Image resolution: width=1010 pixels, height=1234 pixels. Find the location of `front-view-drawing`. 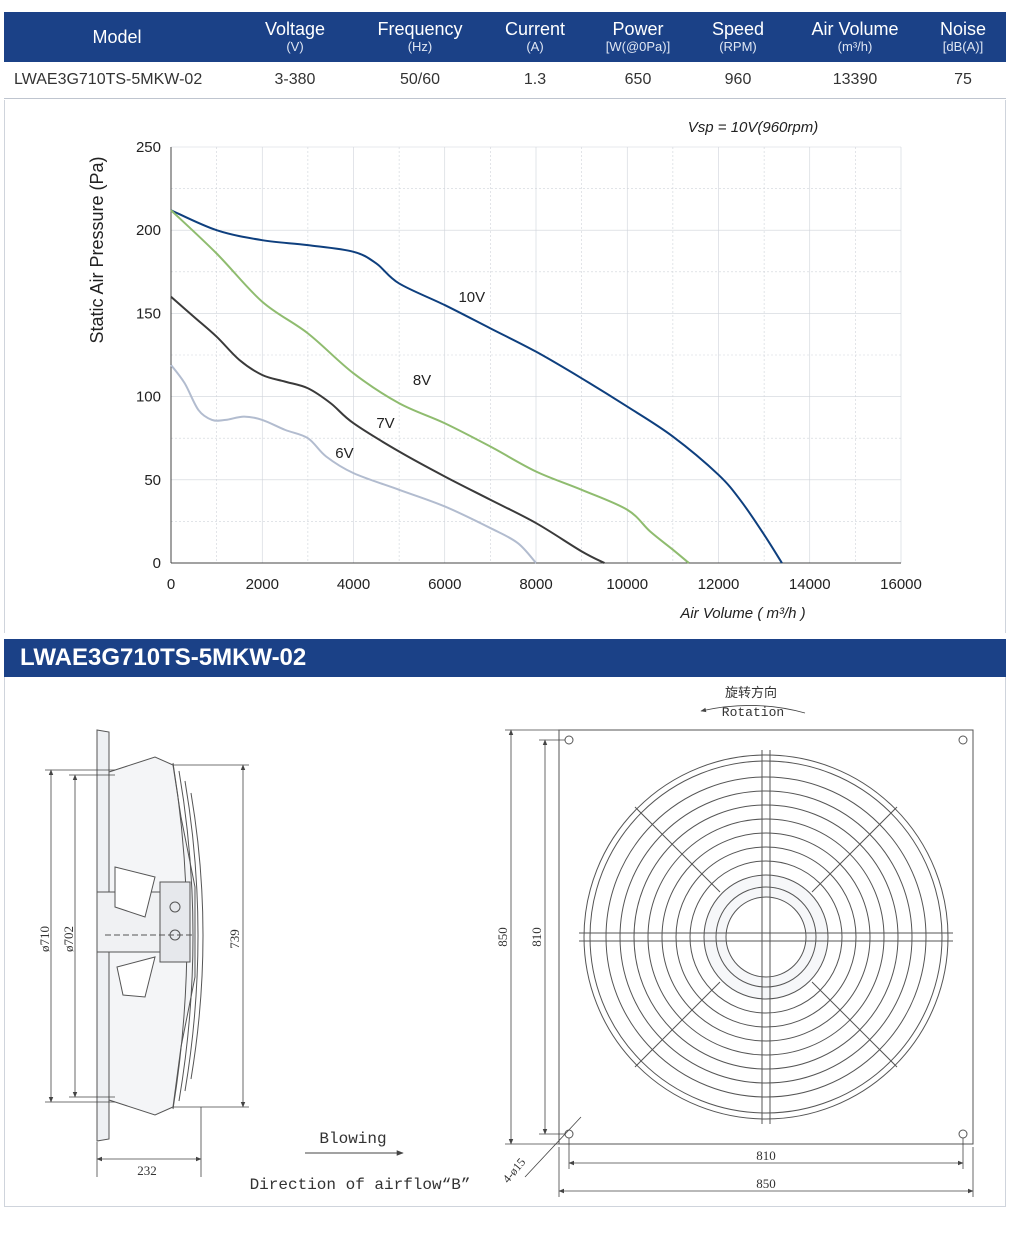

front-view-drawing is located at coordinates (766, 937).